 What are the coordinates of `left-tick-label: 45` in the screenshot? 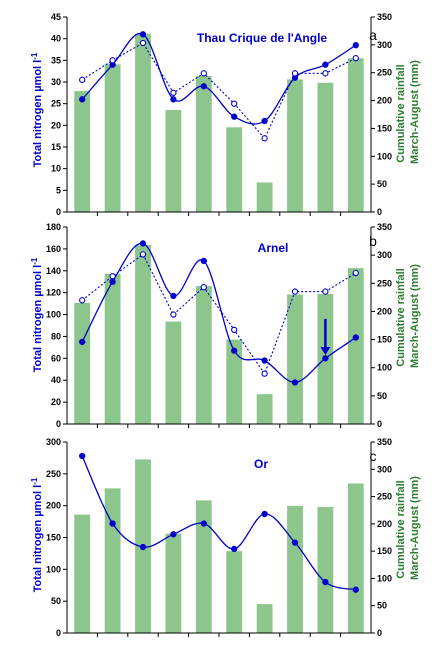 It's located at (56, 17).